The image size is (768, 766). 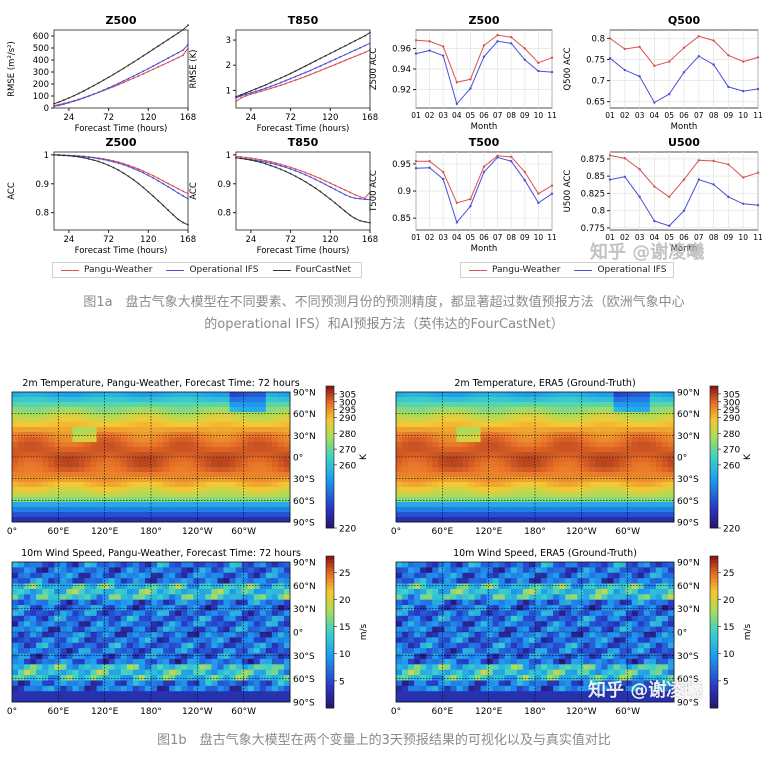 What do you see at coordinates (347, 530) in the screenshot?
I see `colorbar-tick-label: 220` at bounding box center [347, 530].